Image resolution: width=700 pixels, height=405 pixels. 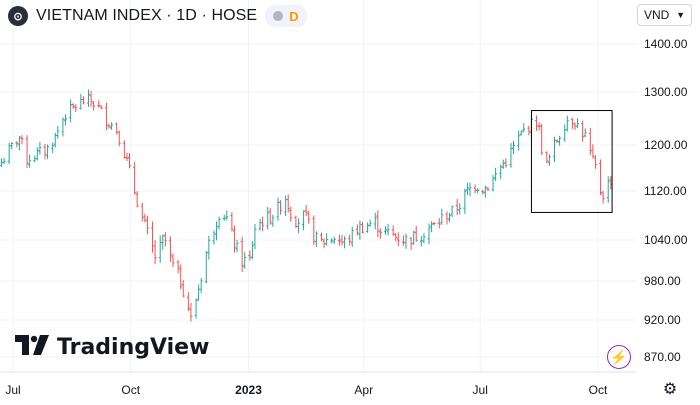 I want to click on currency-label: VND, so click(x=657, y=15).